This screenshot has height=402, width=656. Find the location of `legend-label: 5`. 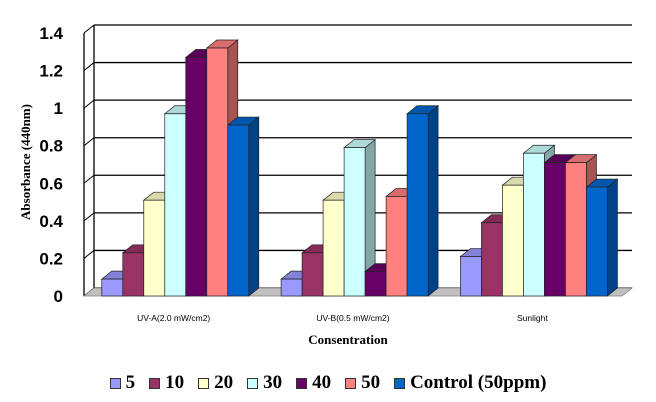

legend-label: 5 is located at coordinates (130, 382).